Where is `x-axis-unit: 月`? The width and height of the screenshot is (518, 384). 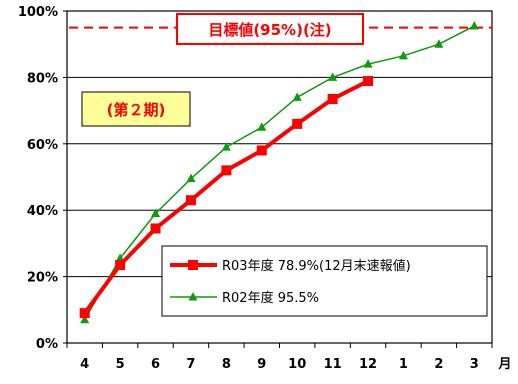 x-axis-unit: 月 is located at coordinates (504, 364).